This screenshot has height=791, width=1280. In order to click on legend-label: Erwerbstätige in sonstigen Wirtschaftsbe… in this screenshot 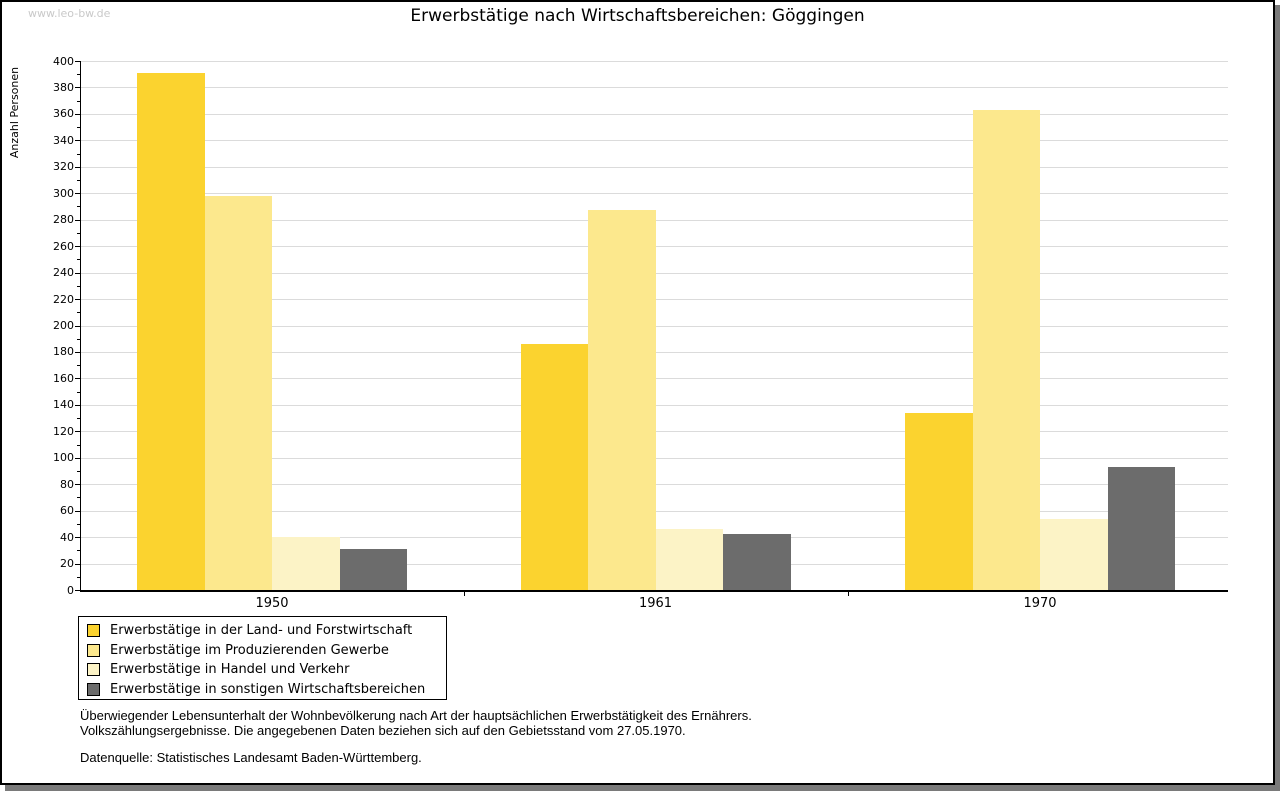, I will do `click(268, 690)`.